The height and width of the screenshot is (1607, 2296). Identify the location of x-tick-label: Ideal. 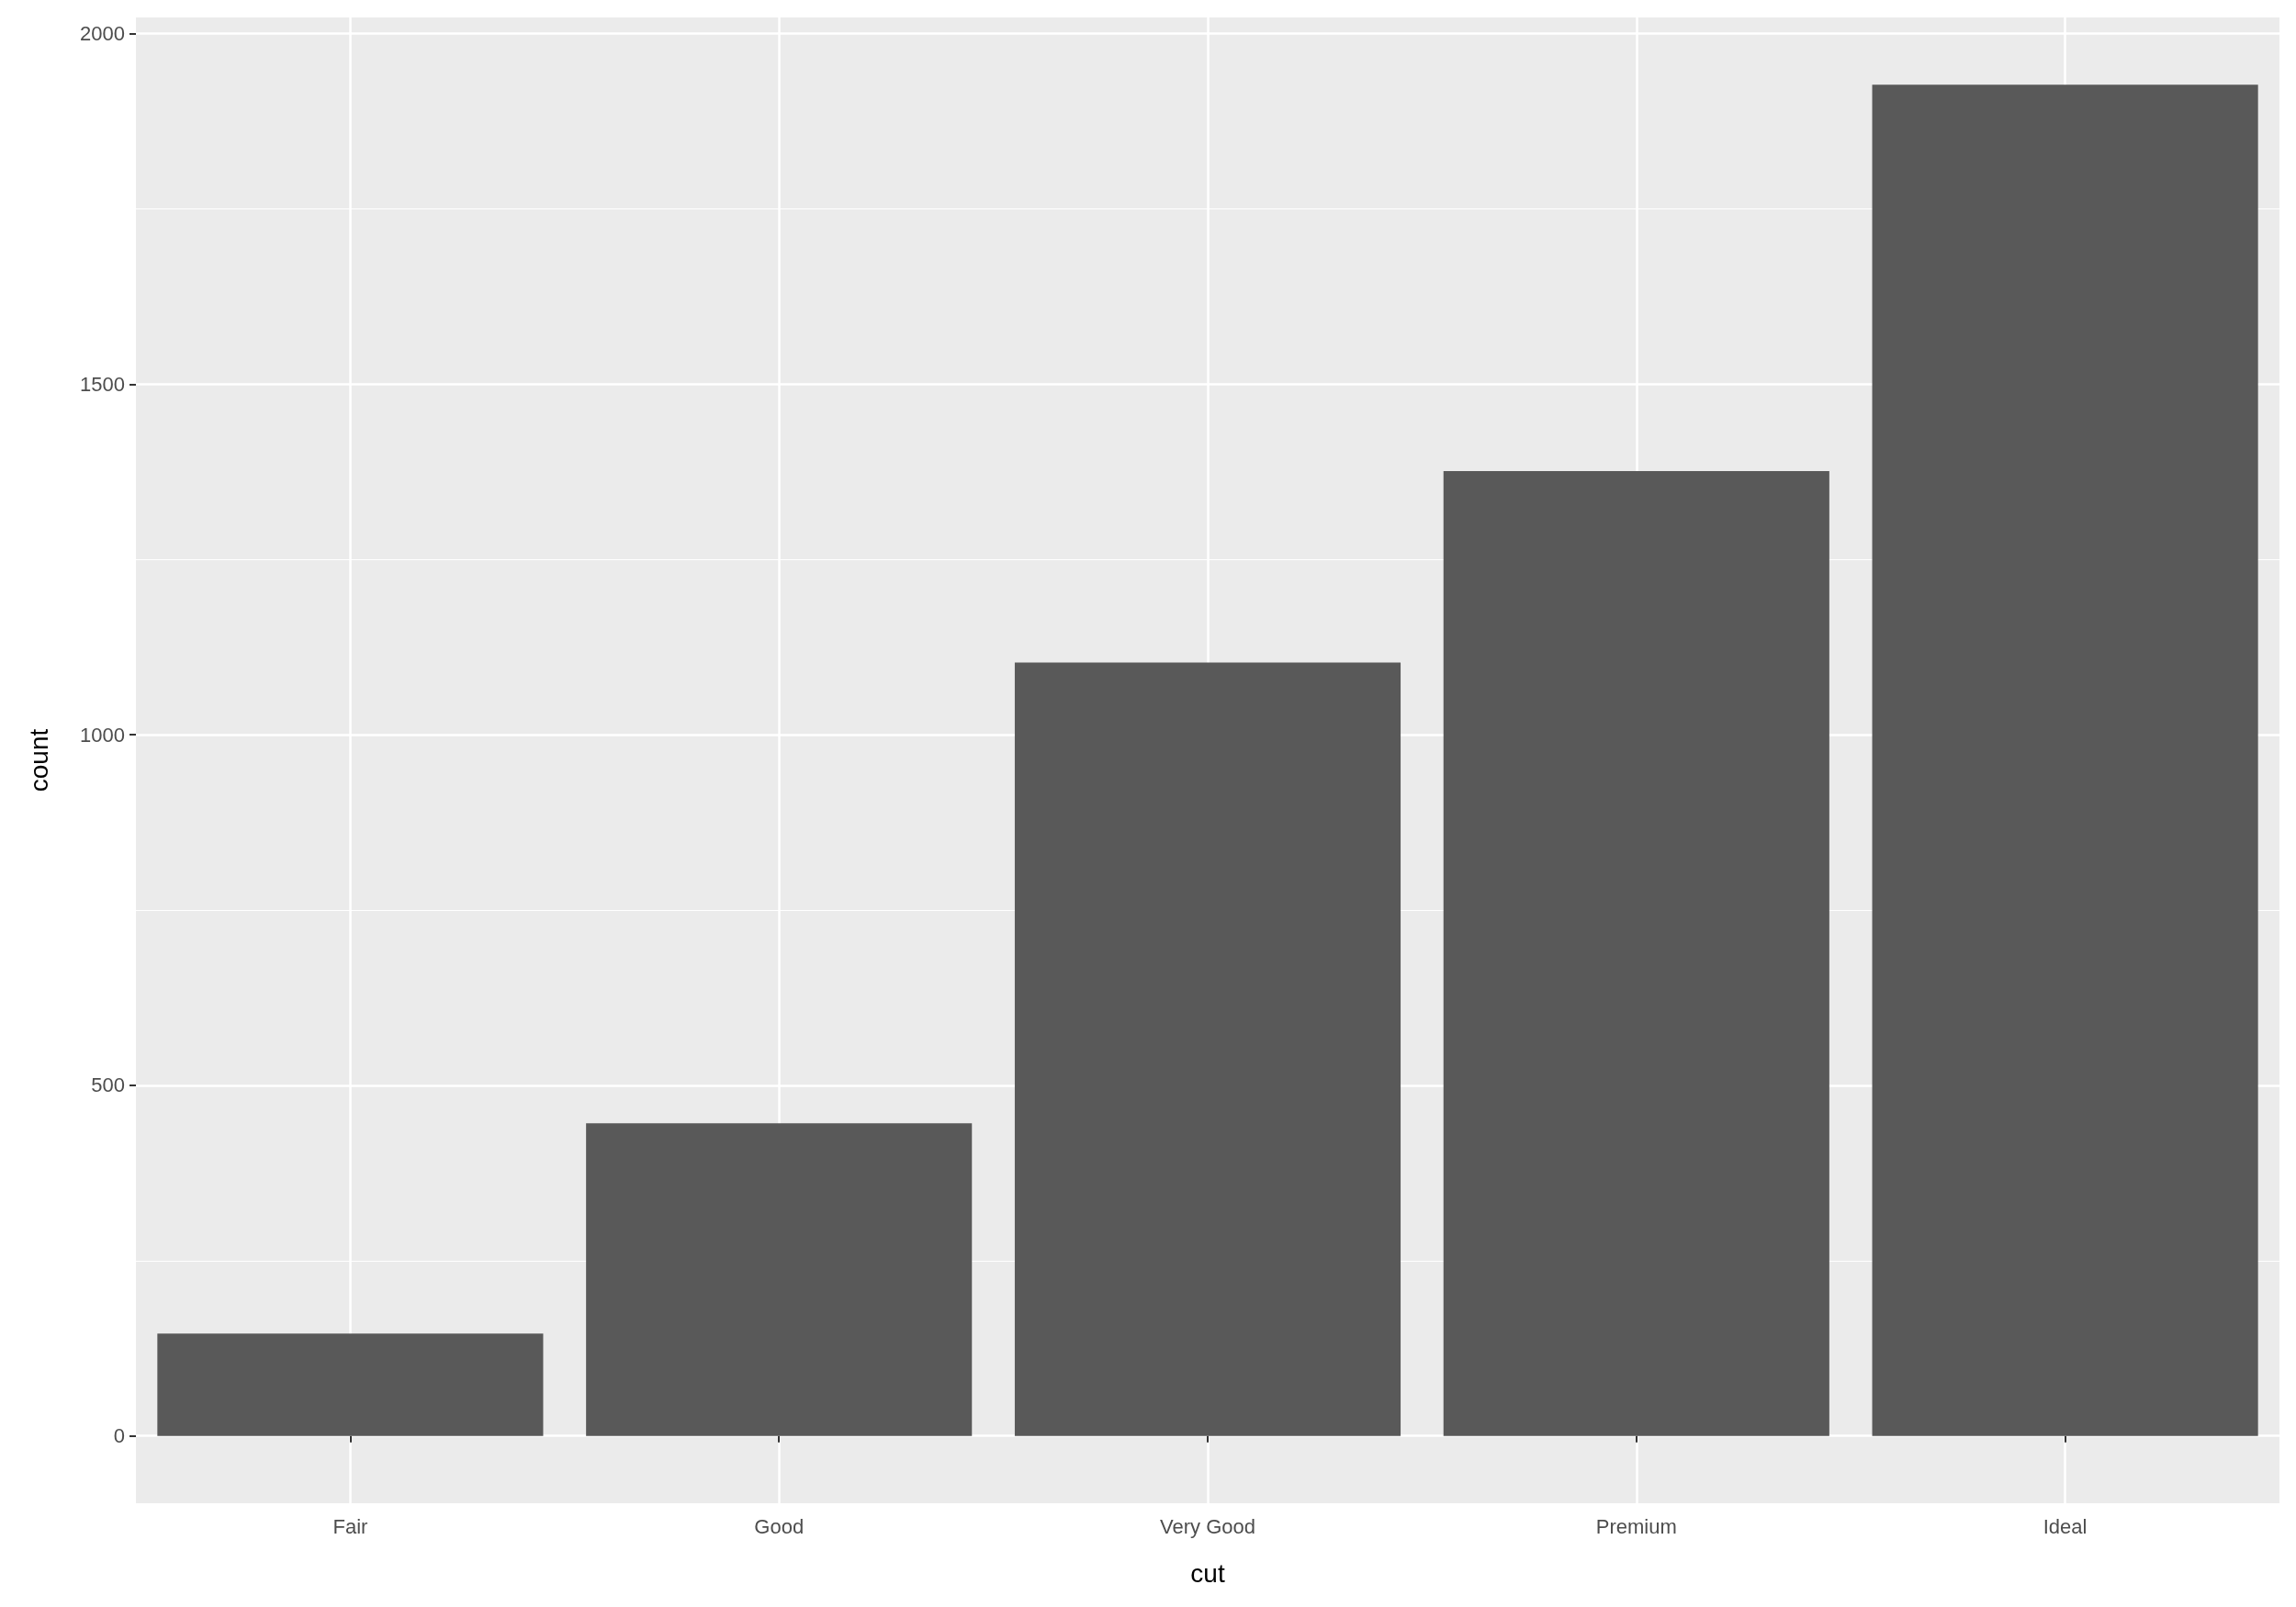
(2066, 1526).